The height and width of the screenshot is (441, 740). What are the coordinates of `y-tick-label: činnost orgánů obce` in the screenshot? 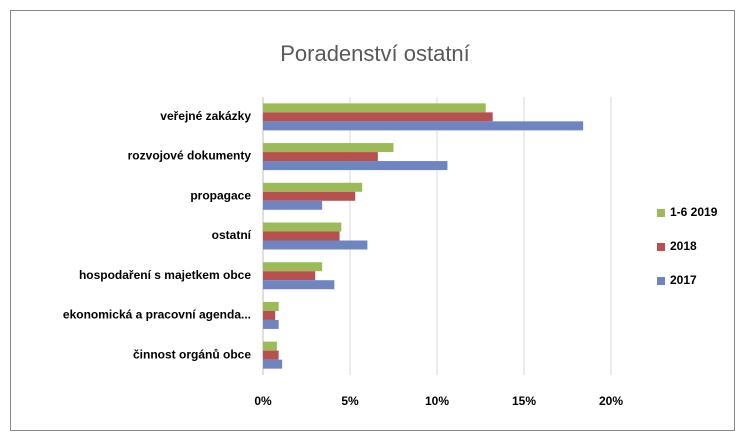 It's located at (192, 354).